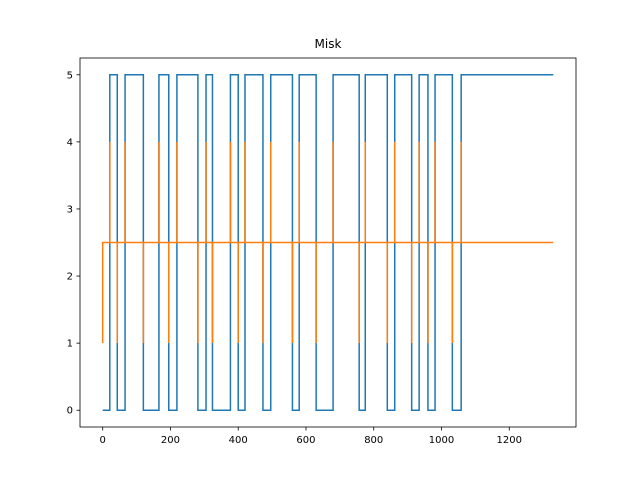  What do you see at coordinates (328, 44) in the screenshot?
I see `chart-title: Misk` at bounding box center [328, 44].